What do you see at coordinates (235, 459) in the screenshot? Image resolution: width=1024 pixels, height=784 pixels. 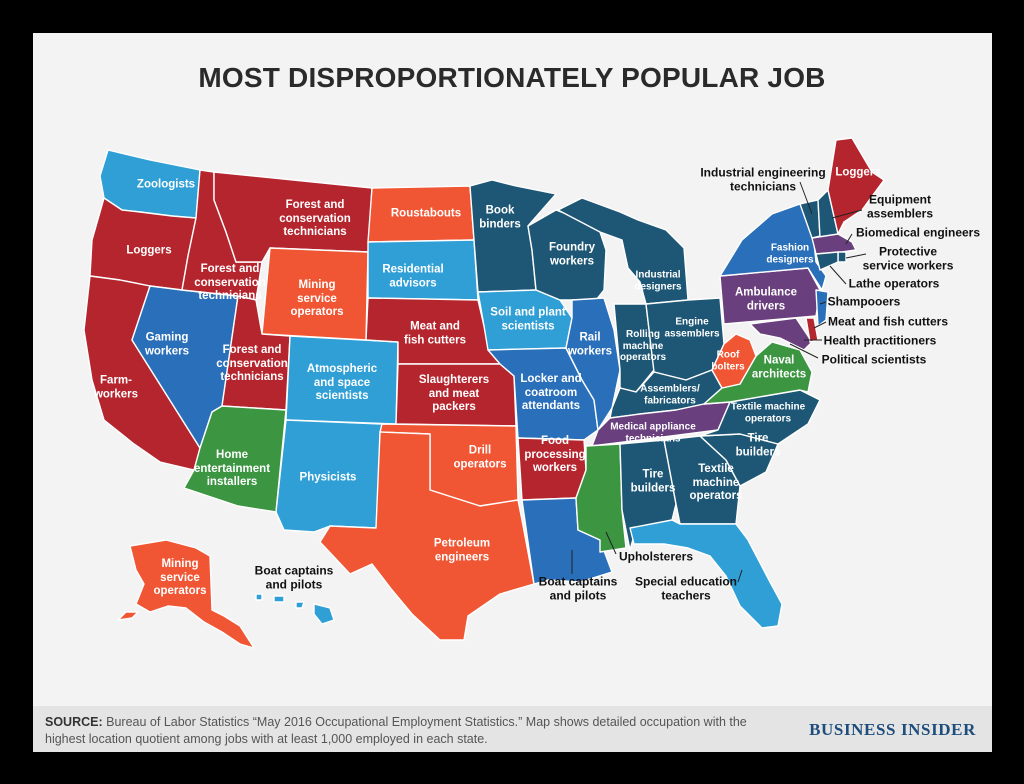 I see `state-az` at bounding box center [235, 459].